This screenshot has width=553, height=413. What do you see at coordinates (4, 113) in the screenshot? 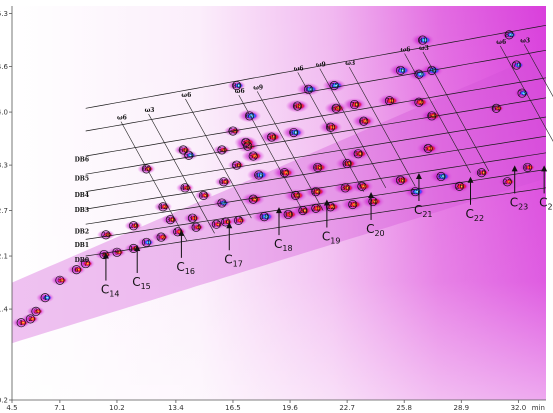
I see `y-tick-label: 4.0` at bounding box center [4, 113].